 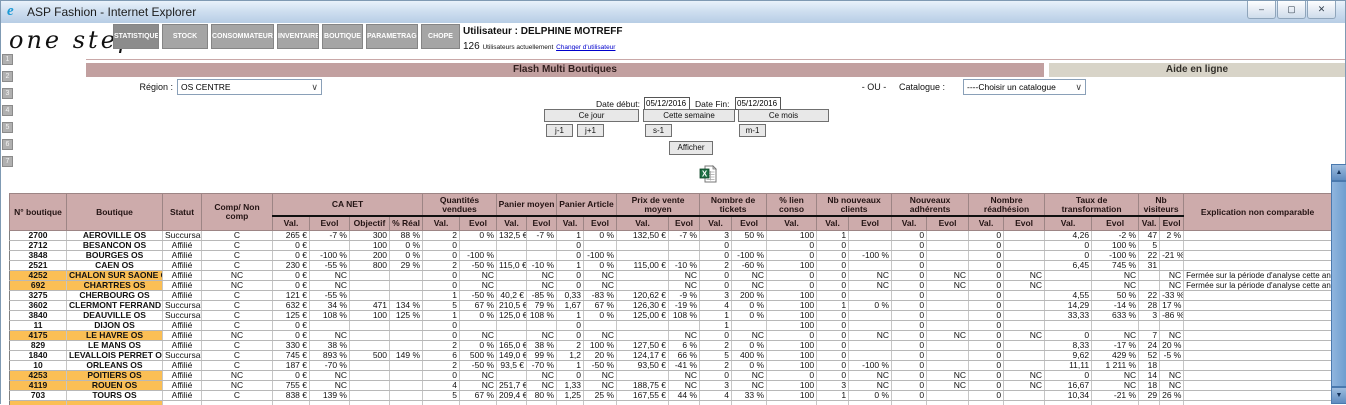 I want to click on table-cell: 100 %, so click(x=600, y=346).